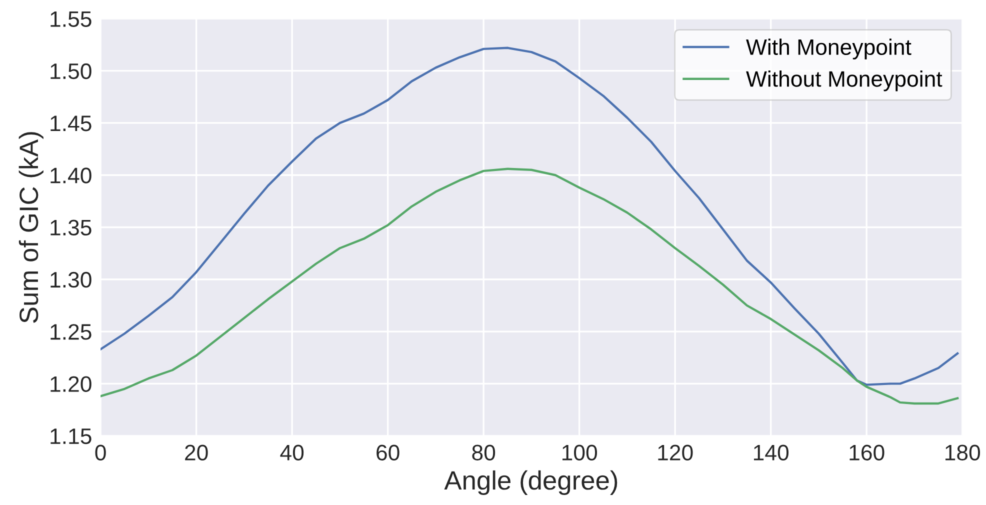 This screenshot has height=505, width=986. I want to click on x-tick-label: 120, so click(675, 452).